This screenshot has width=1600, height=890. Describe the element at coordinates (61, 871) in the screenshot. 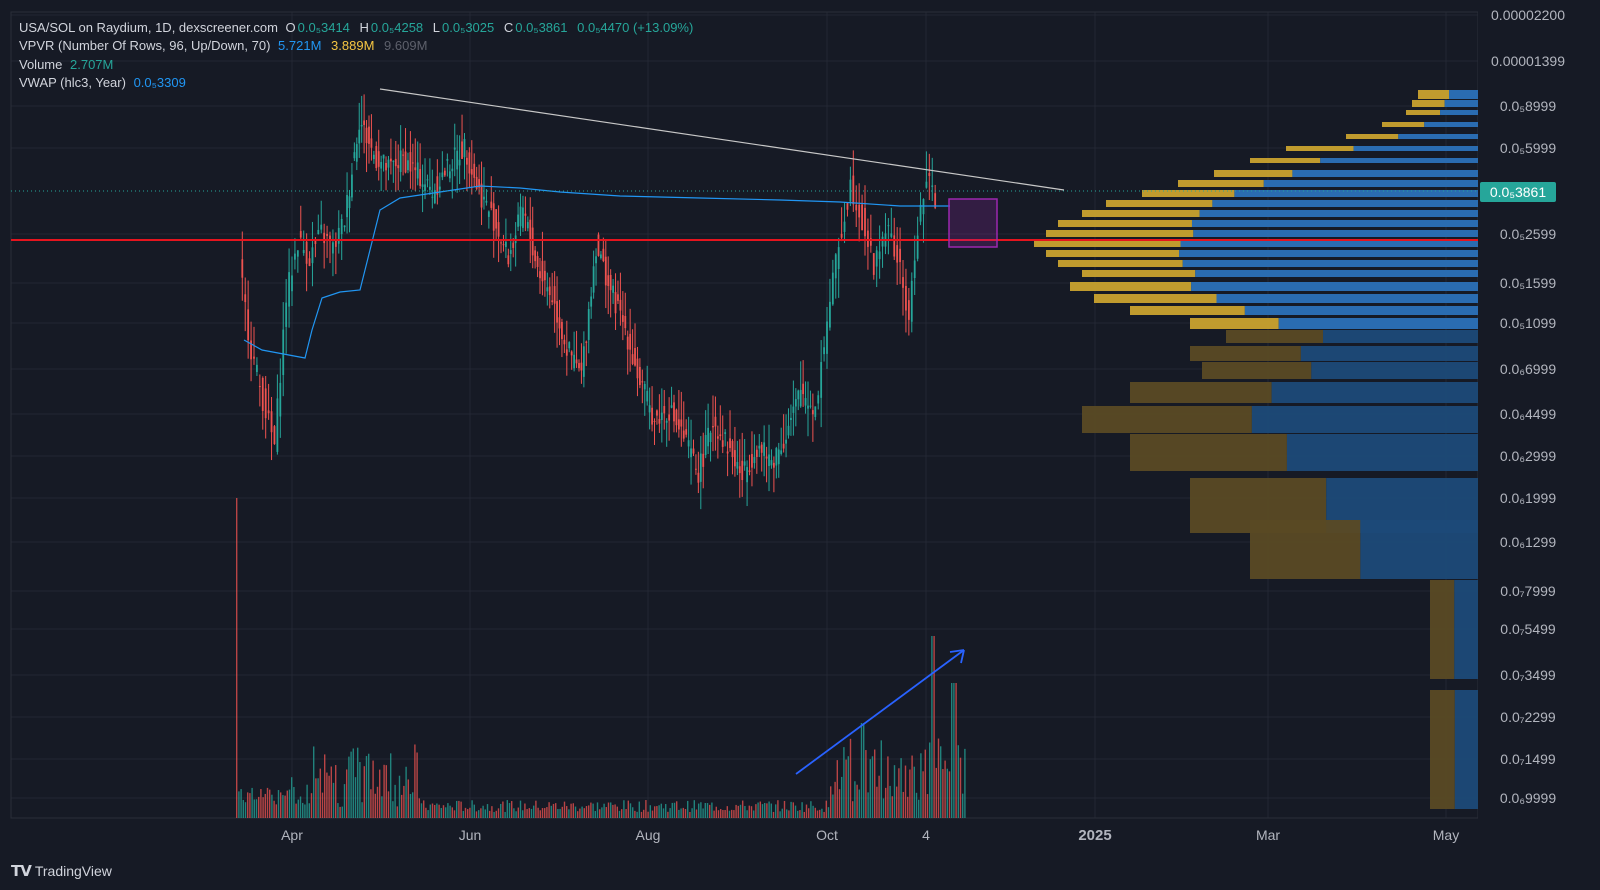

I see `tradingview-brand: 𝗧𝗩 TradingView` at that location.